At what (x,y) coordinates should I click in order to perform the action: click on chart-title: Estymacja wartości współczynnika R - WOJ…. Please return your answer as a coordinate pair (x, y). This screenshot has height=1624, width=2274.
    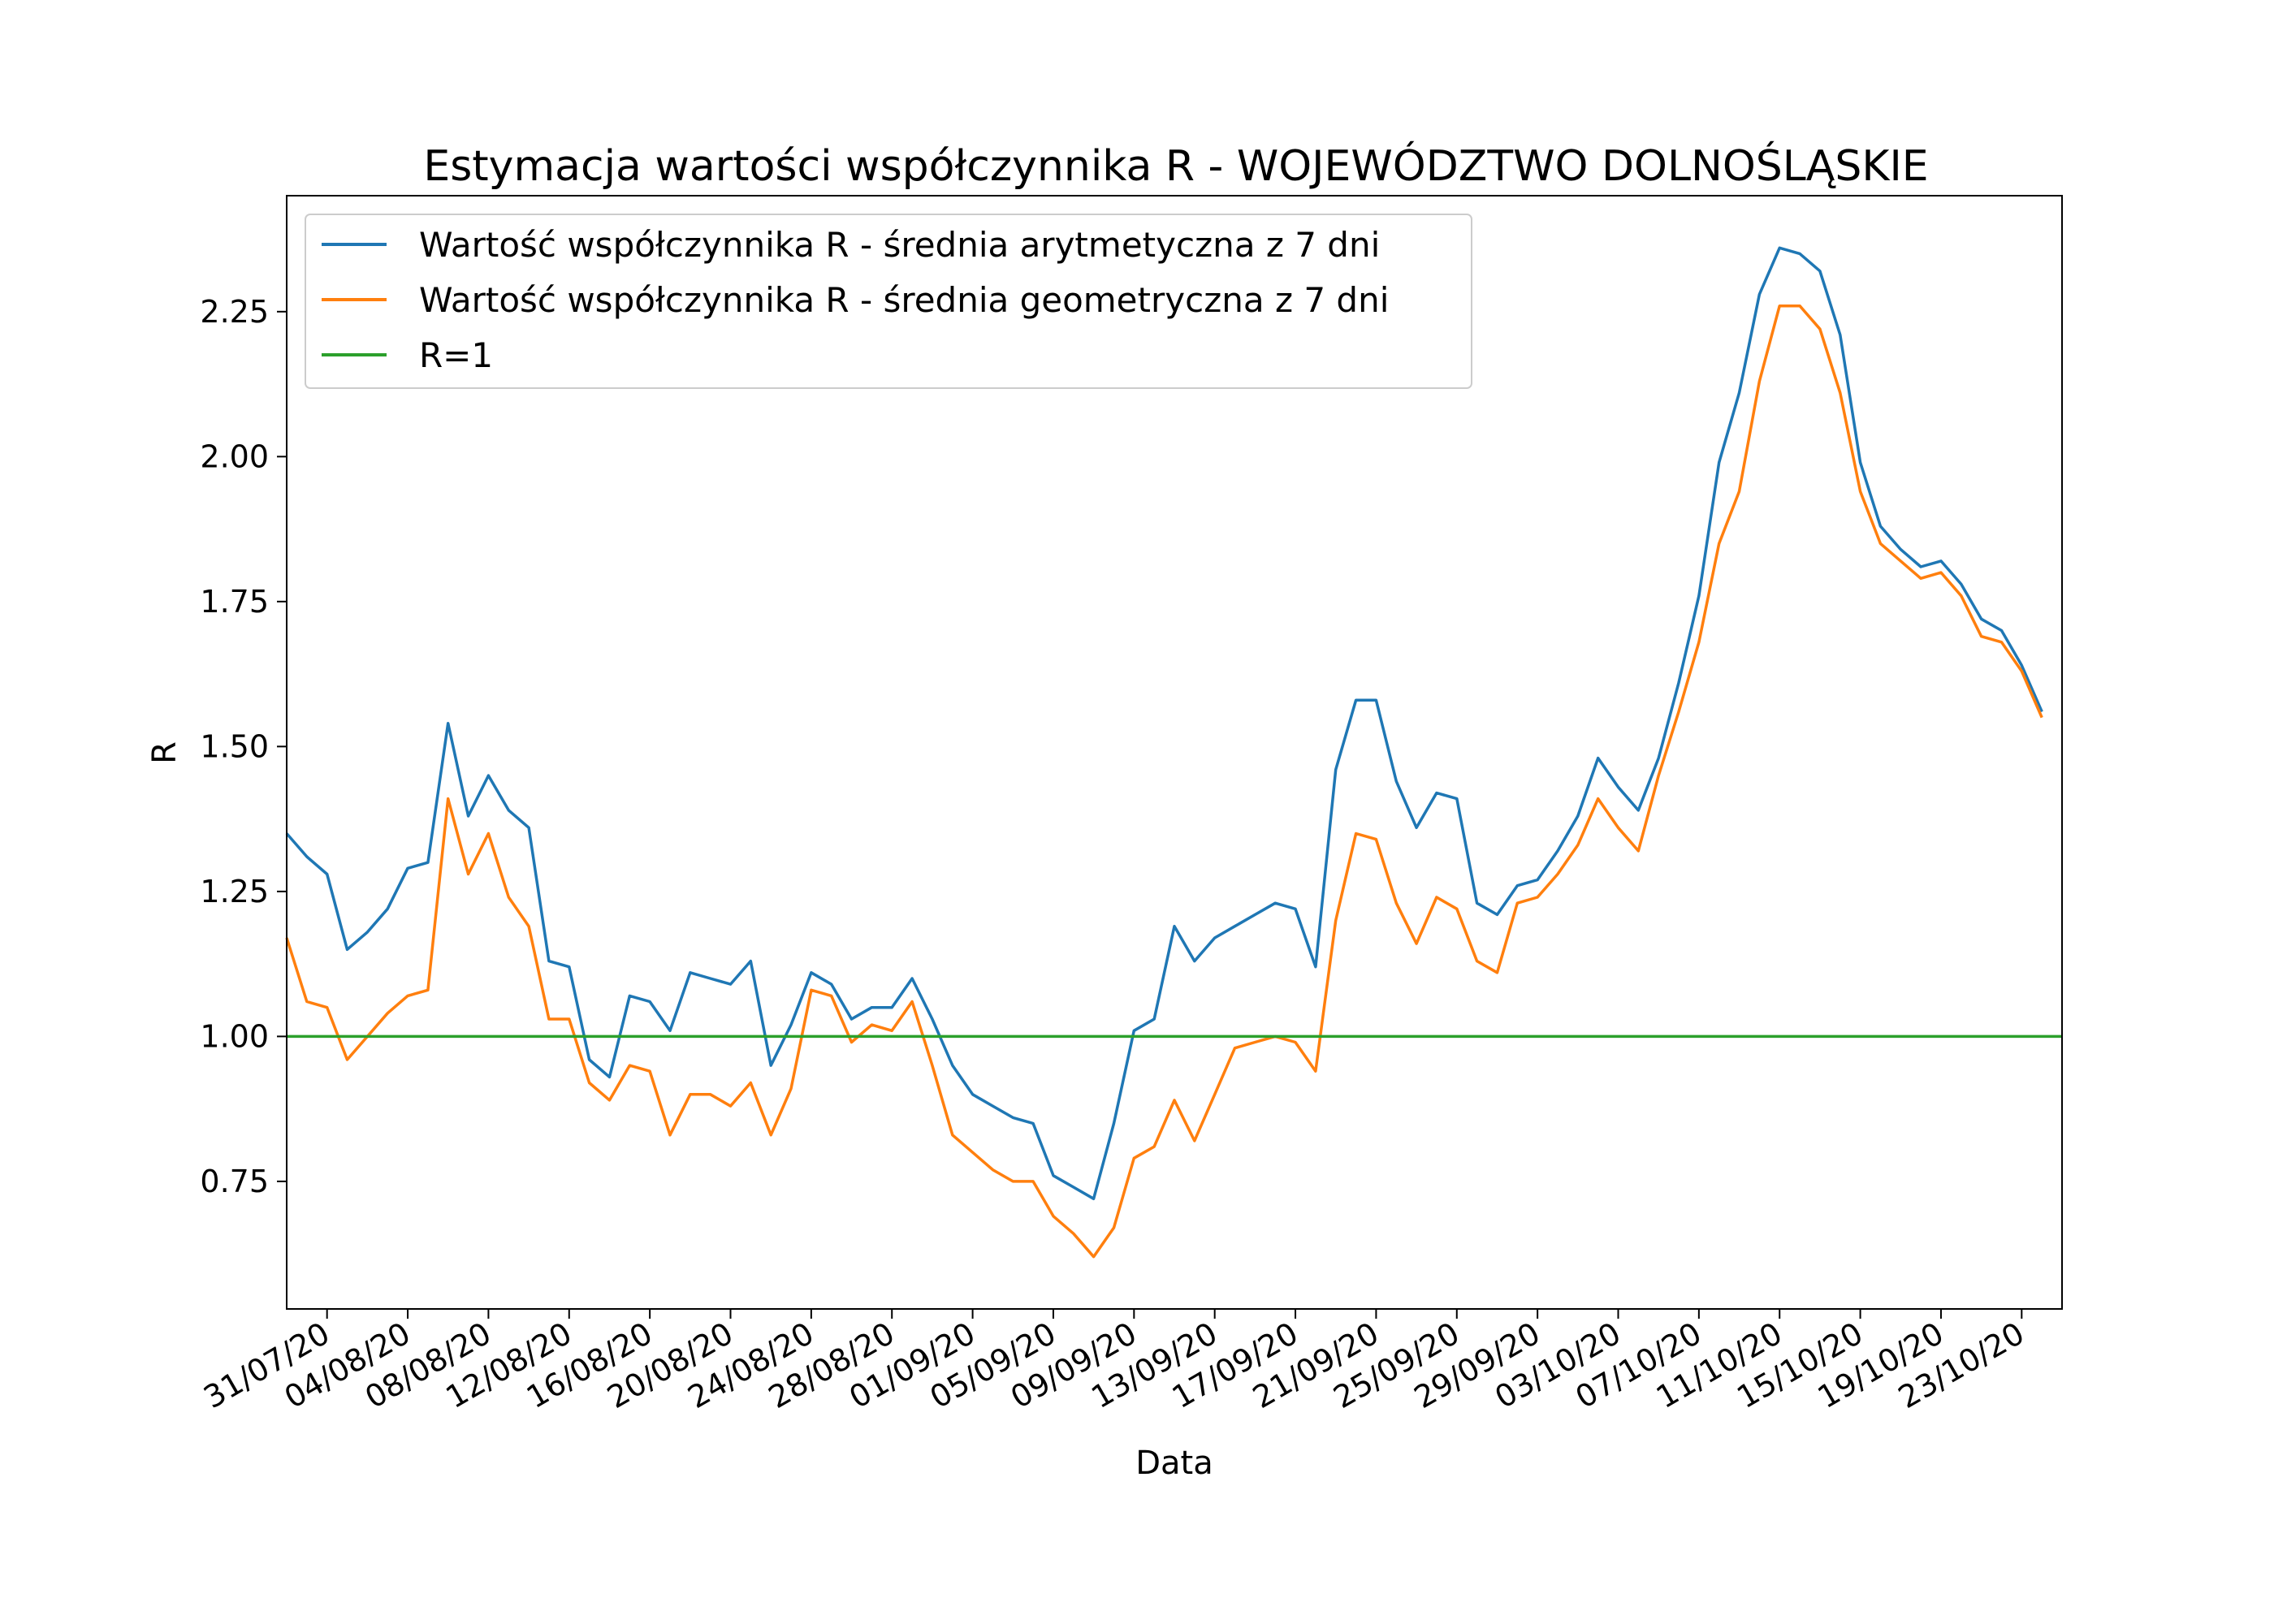
    Looking at the image, I should click on (1175, 165).